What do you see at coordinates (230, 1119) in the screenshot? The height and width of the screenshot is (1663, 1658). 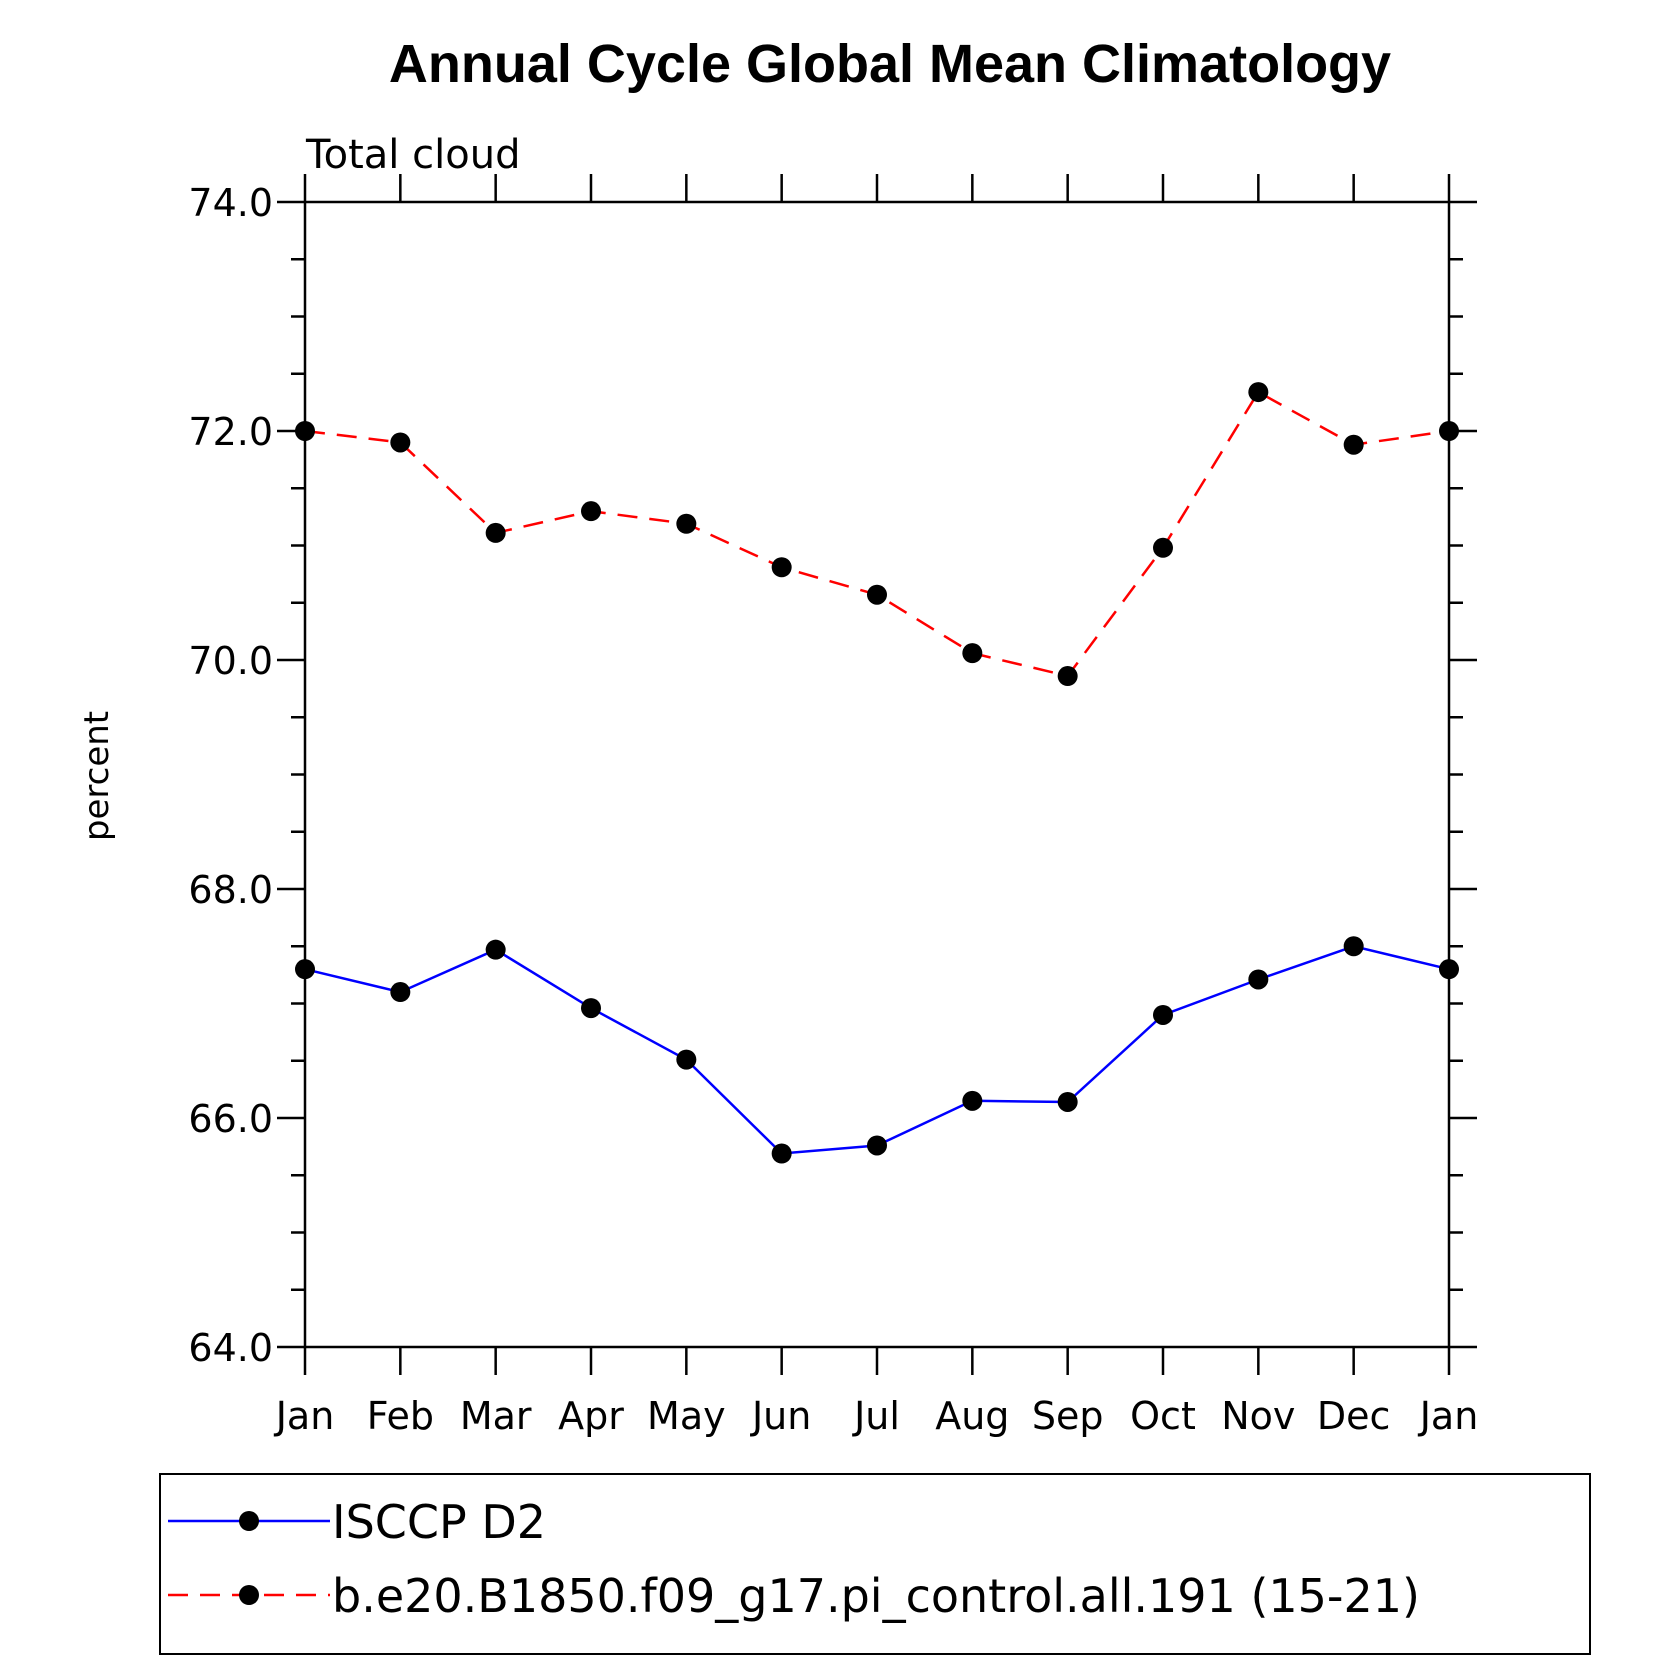 I see `y-tick-label: 66.0` at bounding box center [230, 1119].